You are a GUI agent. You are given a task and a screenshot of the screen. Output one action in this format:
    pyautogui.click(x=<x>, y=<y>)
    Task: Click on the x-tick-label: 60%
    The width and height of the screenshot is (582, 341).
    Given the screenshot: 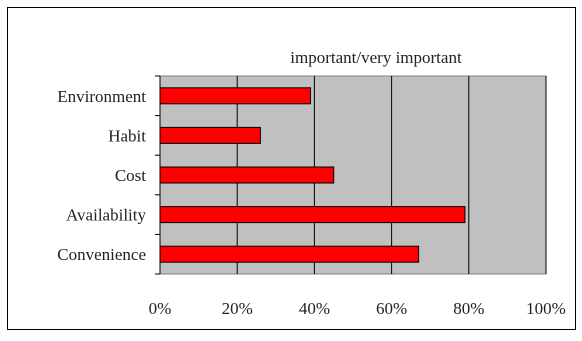 What is the action you would take?
    pyautogui.click(x=391, y=308)
    